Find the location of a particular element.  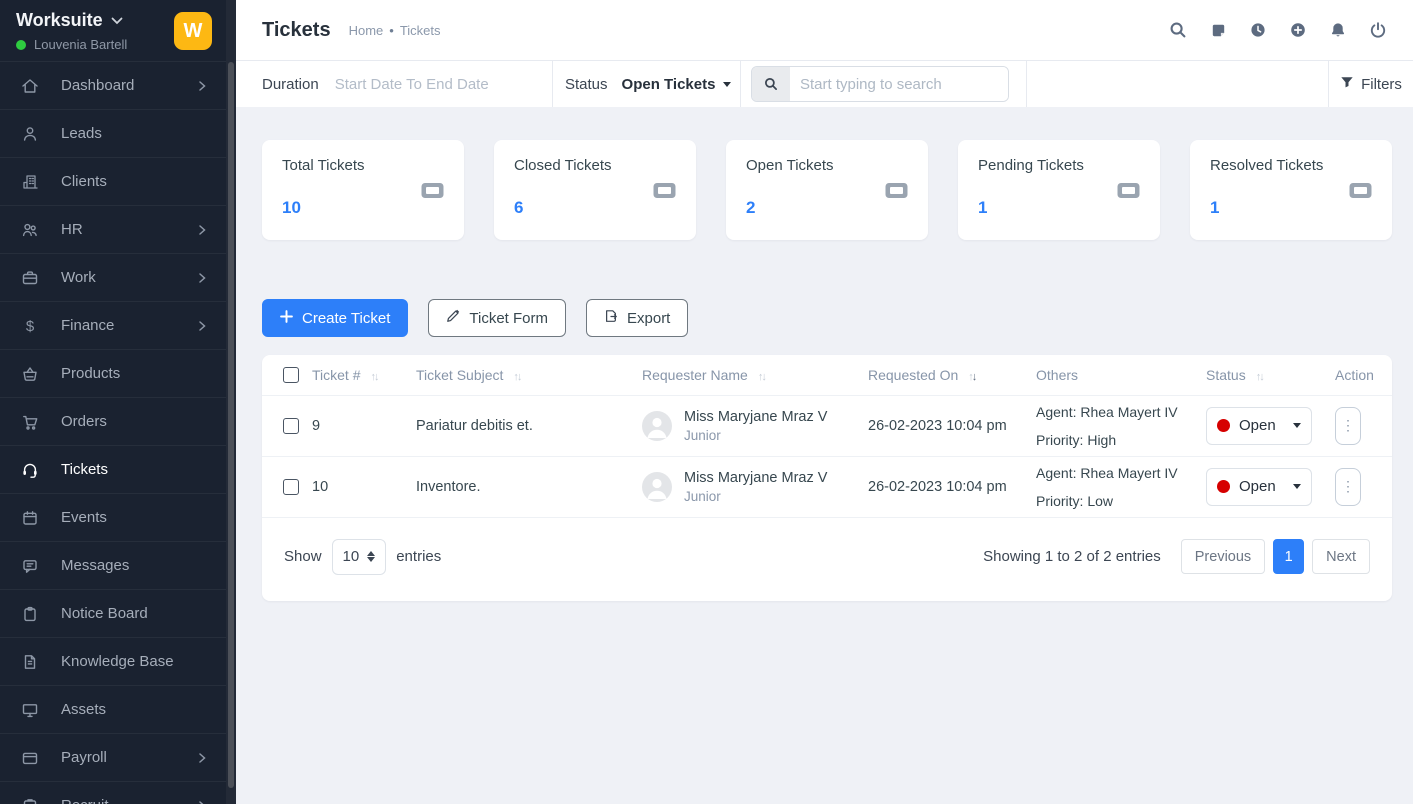

page-size-select: 10 is located at coordinates (359, 556).